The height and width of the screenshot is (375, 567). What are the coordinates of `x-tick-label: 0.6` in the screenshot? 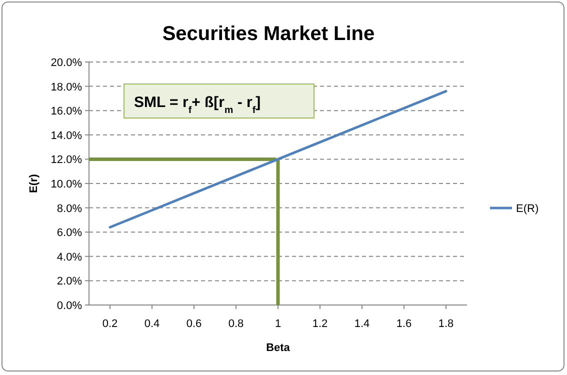 It's located at (194, 324).